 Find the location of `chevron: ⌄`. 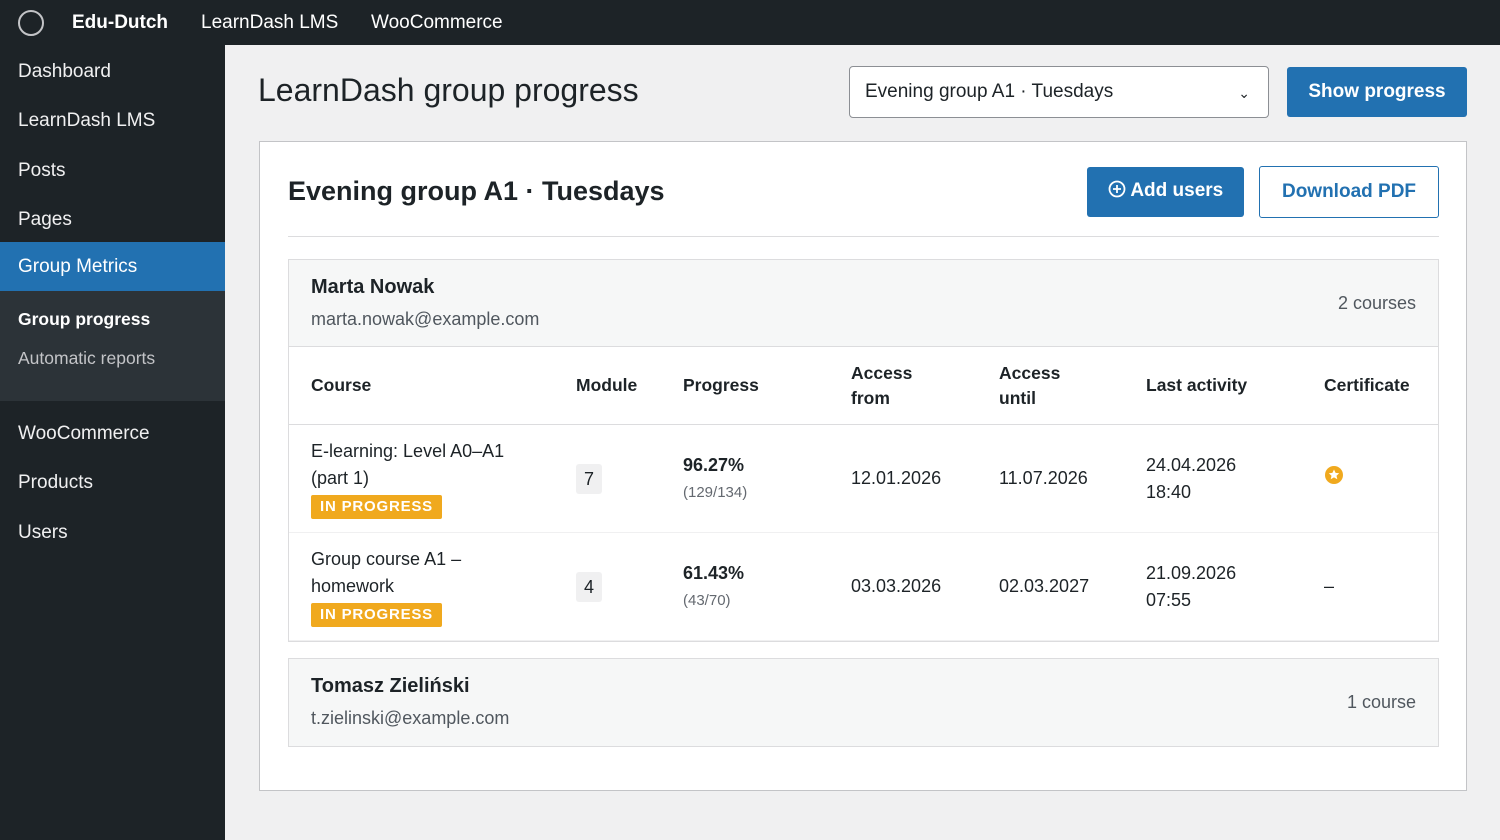

chevron: ⌄ is located at coordinates (1244, 93).